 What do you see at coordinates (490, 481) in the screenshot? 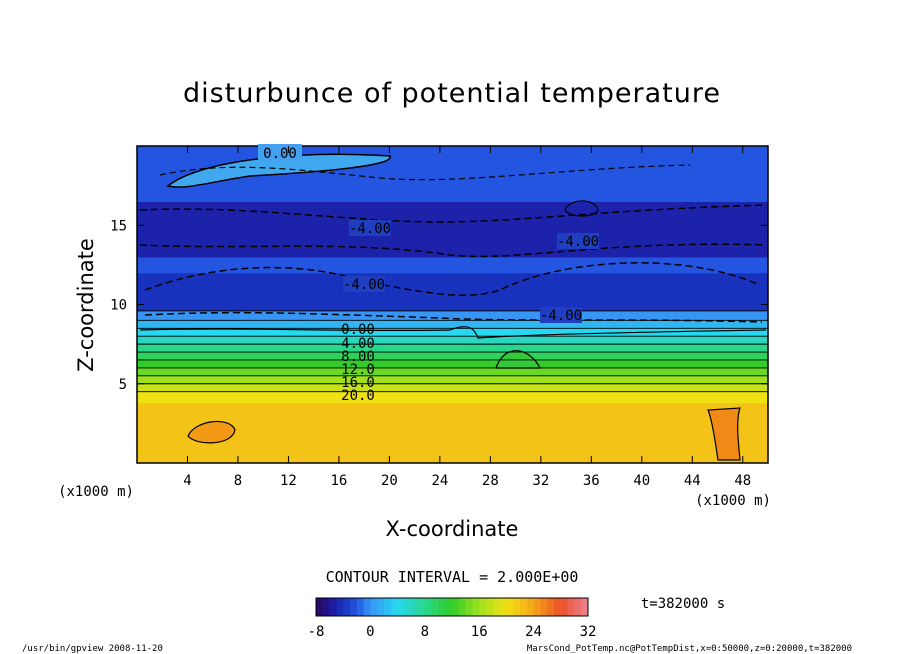
I see `x-tick-label: 28` at bounding box center [490, 481].